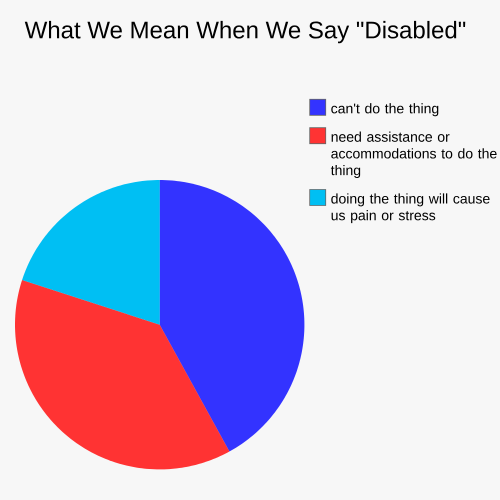 This screenshot has width=500, height=500. Describe the element at coordinates (410, 208) in the screenshot. I see `legend-label: doing the thing will cause us pain or stress` at that location.